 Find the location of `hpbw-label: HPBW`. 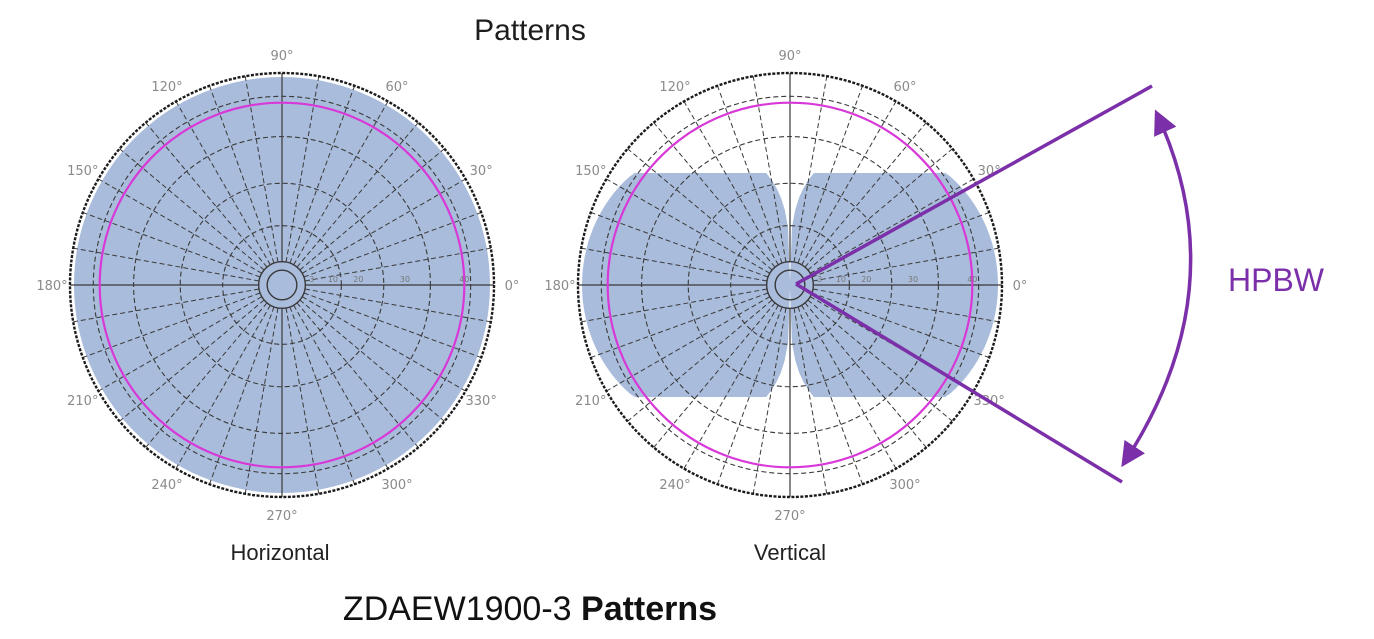

hpbw-label: HPBW is located at coordinates (1276, 280).